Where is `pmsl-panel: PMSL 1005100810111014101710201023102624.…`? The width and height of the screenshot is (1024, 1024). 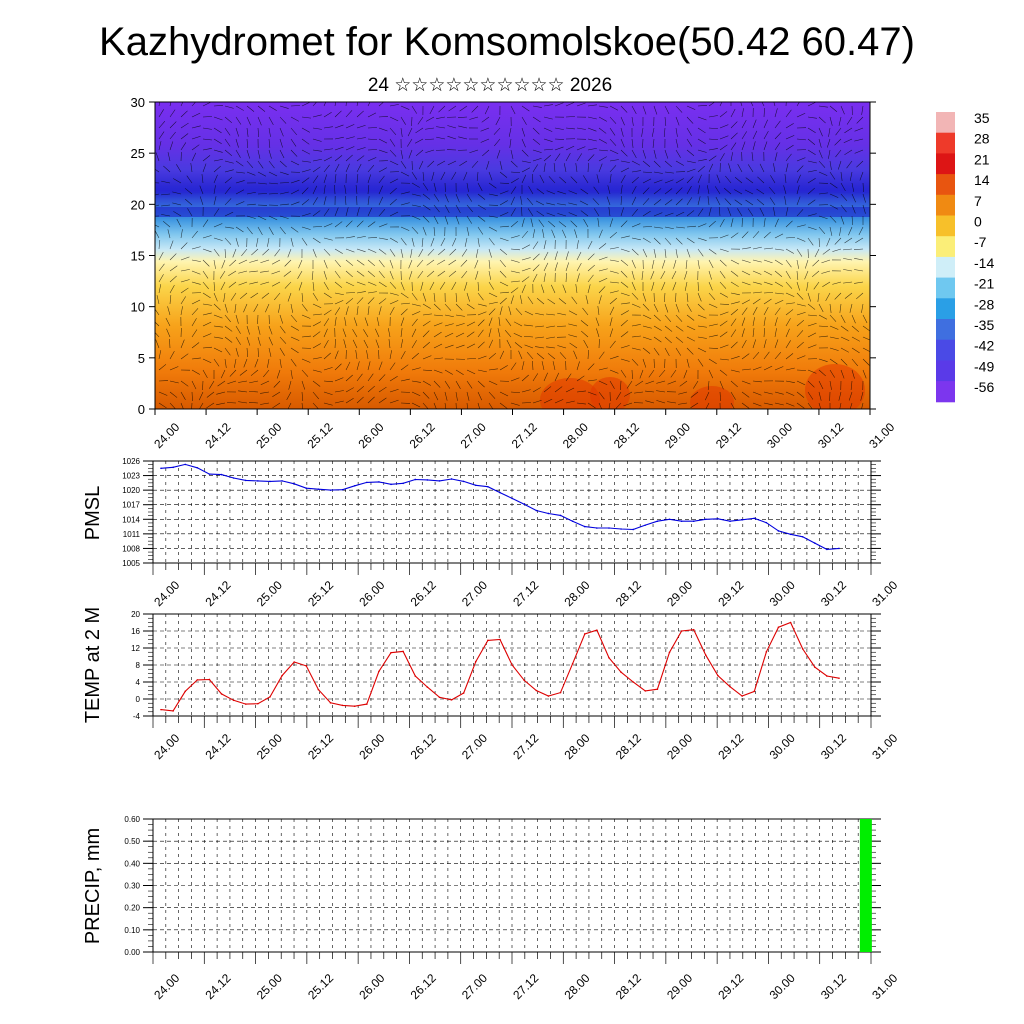
pmsl-panel: PMSL 1005100810111014101710201023102624.… is located at coordinates (491, 533).